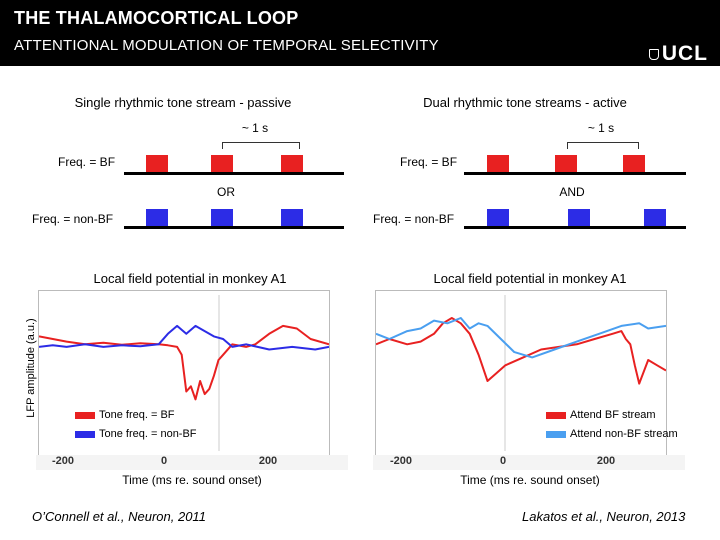  I want to click on left-row1-label: Freq. = BF, so click(87, 162).